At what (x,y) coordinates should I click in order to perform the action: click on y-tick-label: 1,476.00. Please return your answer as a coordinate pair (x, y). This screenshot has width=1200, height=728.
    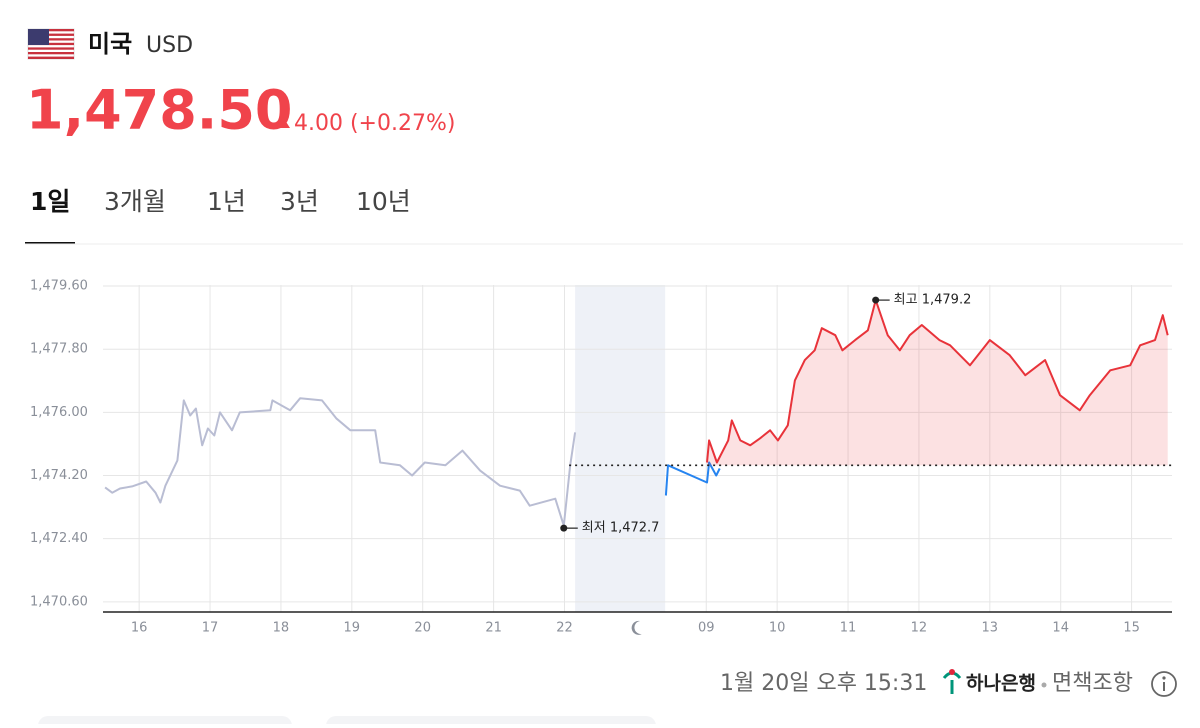
    Looking at the image, I should click on (59, 412).